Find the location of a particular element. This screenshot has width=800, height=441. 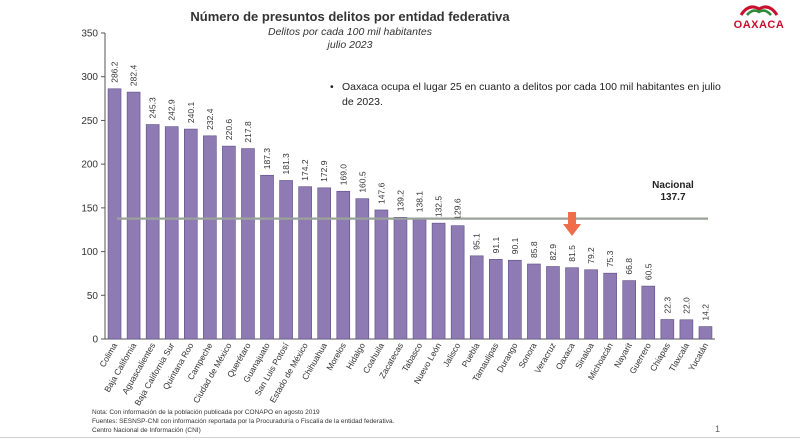

bar-value-label: 217.8 is located at coordinates (248, 132).